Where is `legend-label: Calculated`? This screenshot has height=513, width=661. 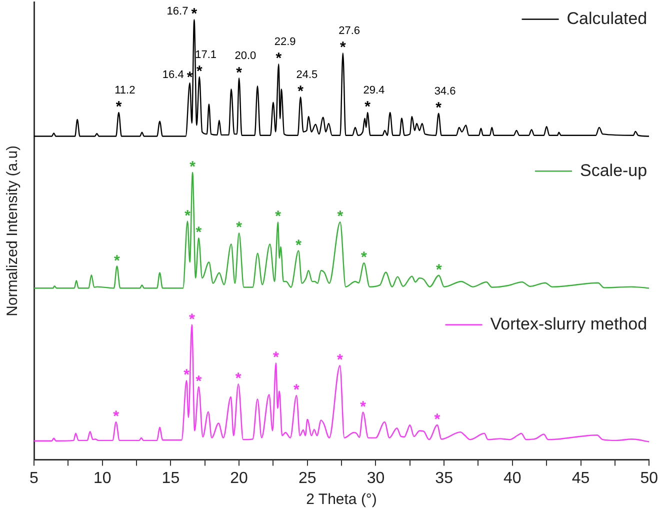 legend-label: Calculated is located at coordinates (607, 18).